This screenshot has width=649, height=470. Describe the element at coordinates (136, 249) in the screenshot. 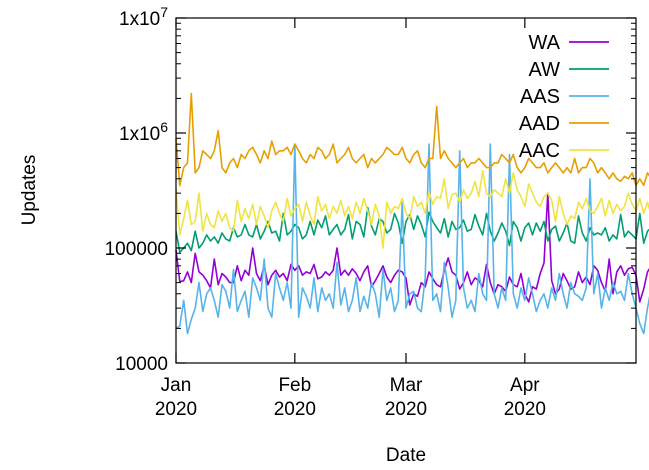

I see `y-tick-label: 100000` at that location.